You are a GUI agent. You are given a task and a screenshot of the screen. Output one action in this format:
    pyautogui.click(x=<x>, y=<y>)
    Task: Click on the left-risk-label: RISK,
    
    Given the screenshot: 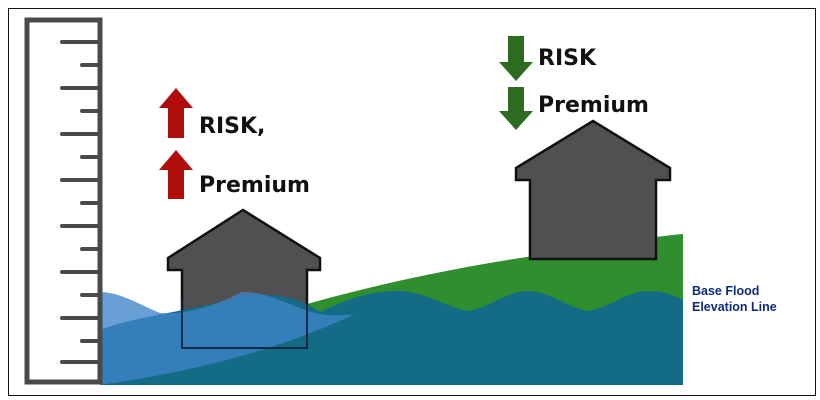 What is the action you would take?
    pyautogui.click(x=232, y=126)
    